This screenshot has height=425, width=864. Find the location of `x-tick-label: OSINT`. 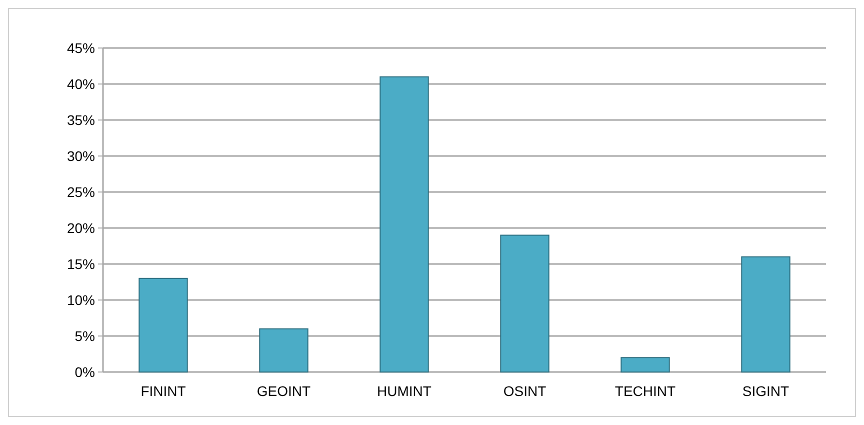

x-tick-label: OSINT is located at coordinates (525, 391).